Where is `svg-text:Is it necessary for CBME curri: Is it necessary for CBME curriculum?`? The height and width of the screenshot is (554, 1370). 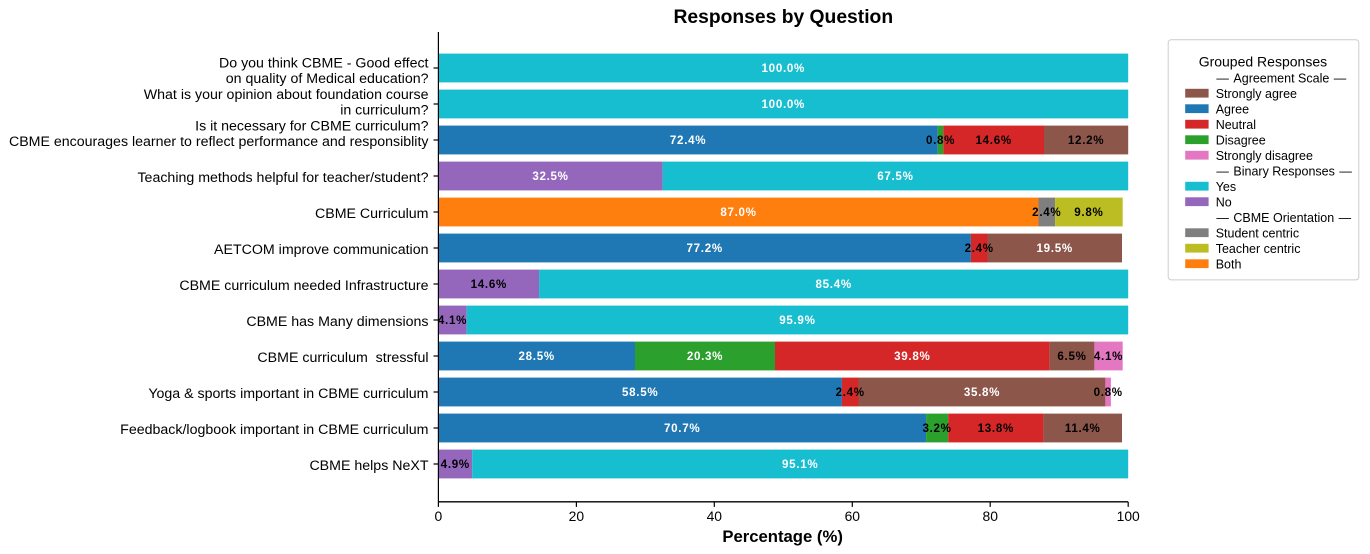
svg-text:Is it necessary for CBME curri: Is it necessary for CBME curriculum? is located at coordinates (311, 127).